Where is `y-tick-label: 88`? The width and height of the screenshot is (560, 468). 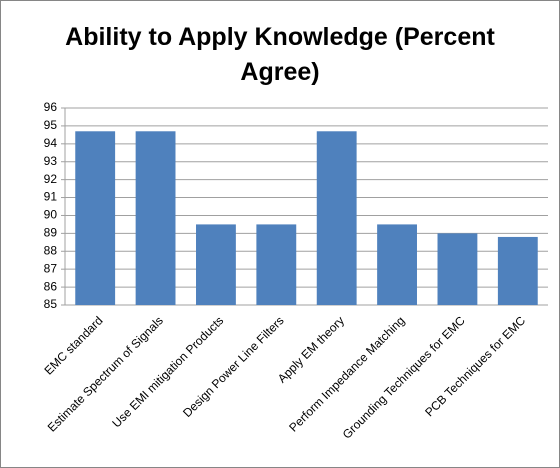 y-tick-label: 88 is located at coordinates (51, 250).